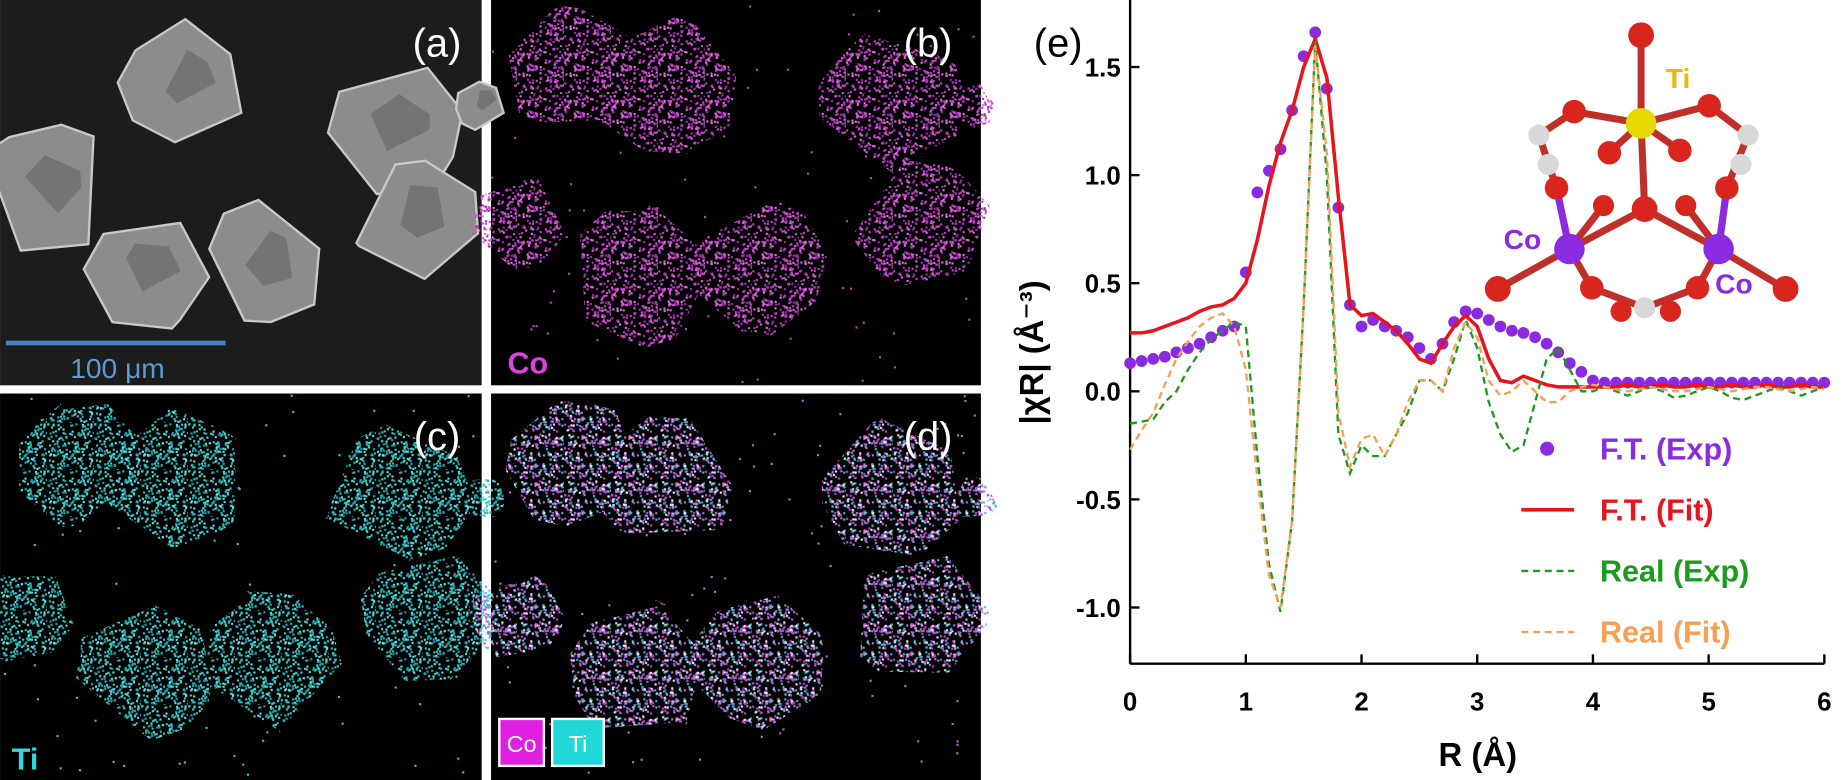 Image resolution: width=1842 pixels, height=780 pixels. I want to click on panel-label: (b), so click(928, 43).